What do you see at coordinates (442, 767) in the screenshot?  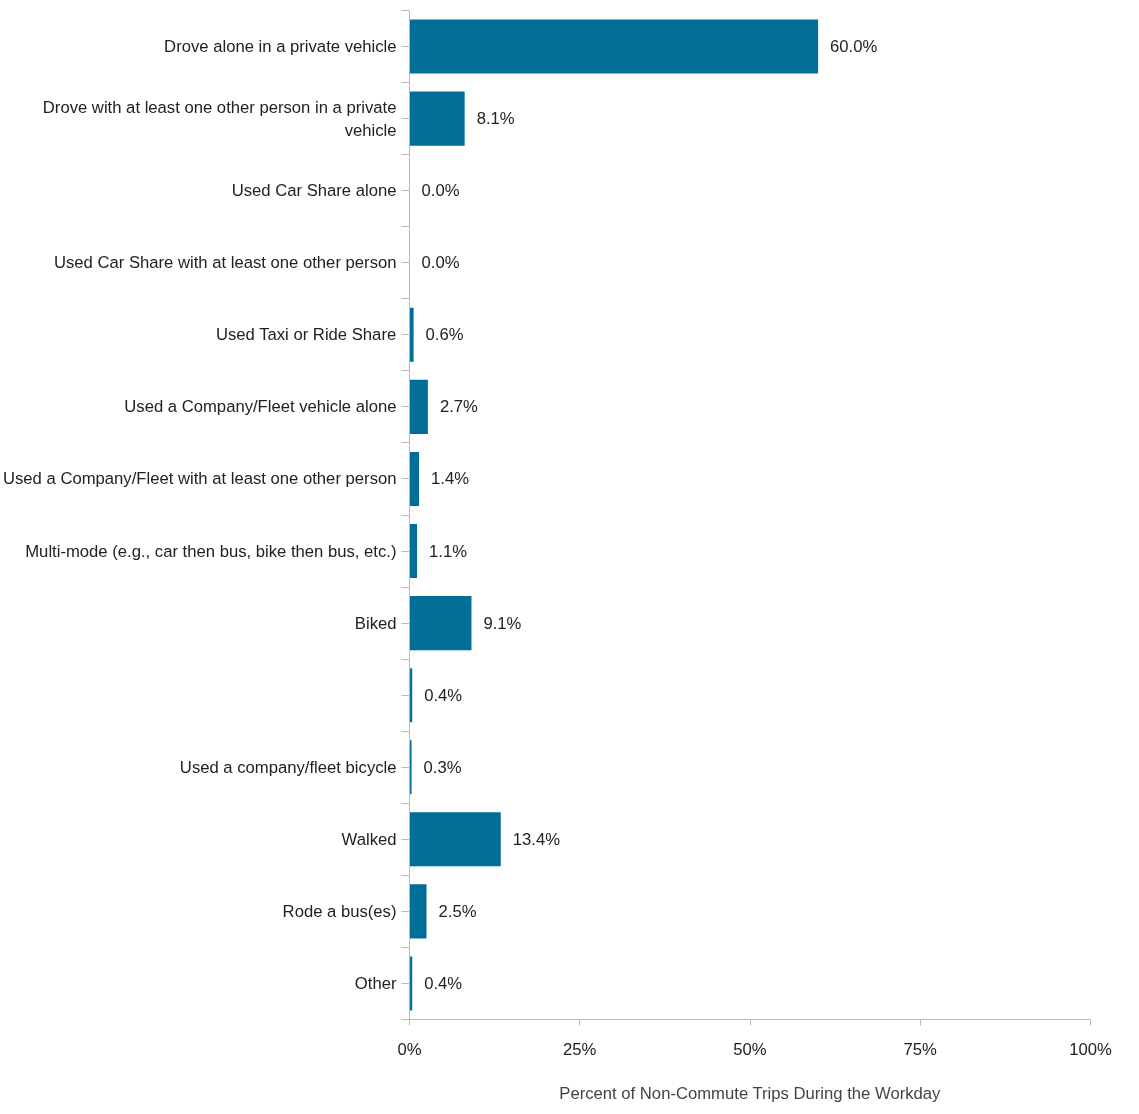 I see `data-label: 0.3%` at bounding box center [442, 767].